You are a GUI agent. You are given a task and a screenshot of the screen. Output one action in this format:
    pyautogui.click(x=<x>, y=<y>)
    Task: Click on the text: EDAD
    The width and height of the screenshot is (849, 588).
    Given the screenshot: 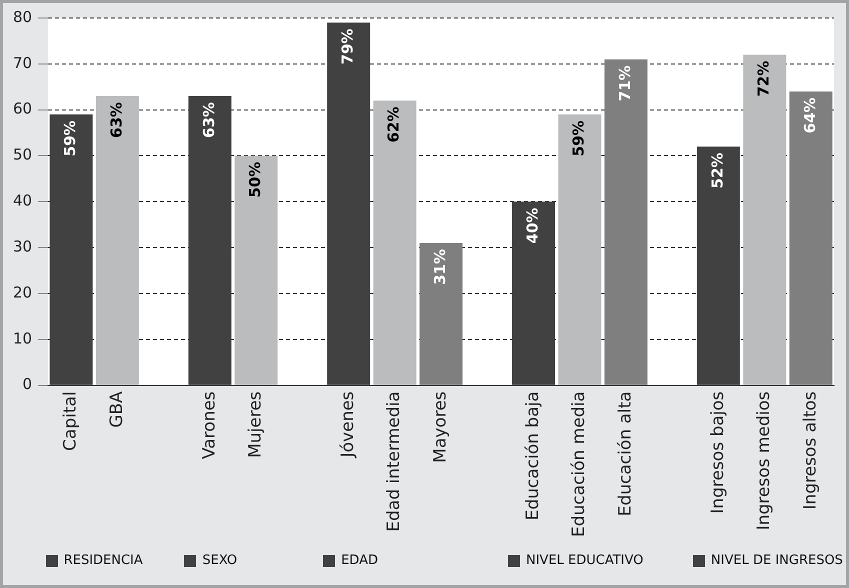 What is the action you would take?
    pyautogui.click(x=359, y=560)
    